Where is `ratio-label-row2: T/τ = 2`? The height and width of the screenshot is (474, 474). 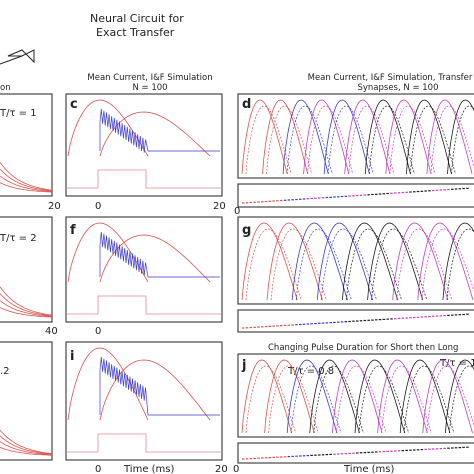 ratio-label-row2: T/τ = 2 is located at coordinates (18, 238).